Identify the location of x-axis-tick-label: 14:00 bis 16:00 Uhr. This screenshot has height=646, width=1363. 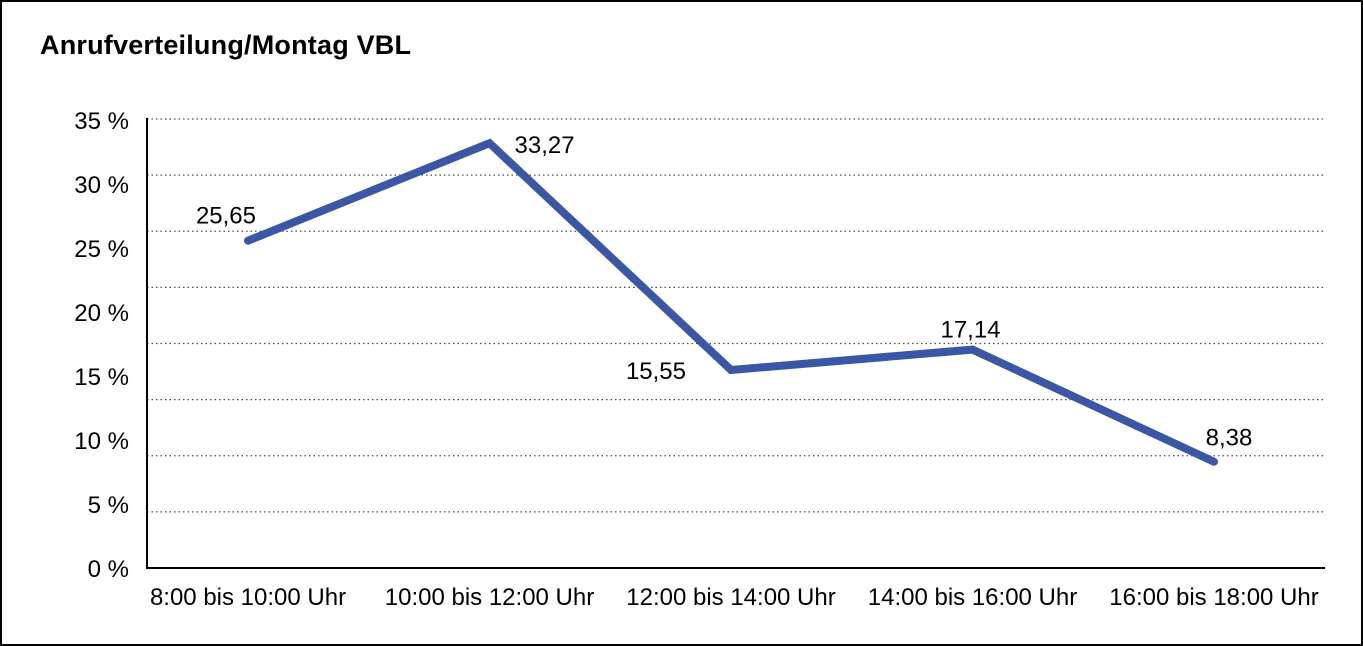
(972, 597).